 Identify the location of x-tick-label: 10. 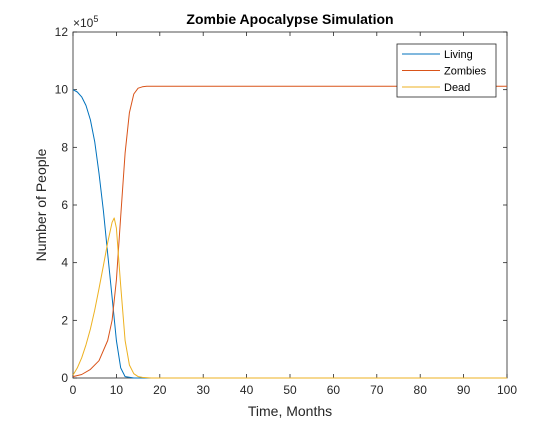
(117, 390).